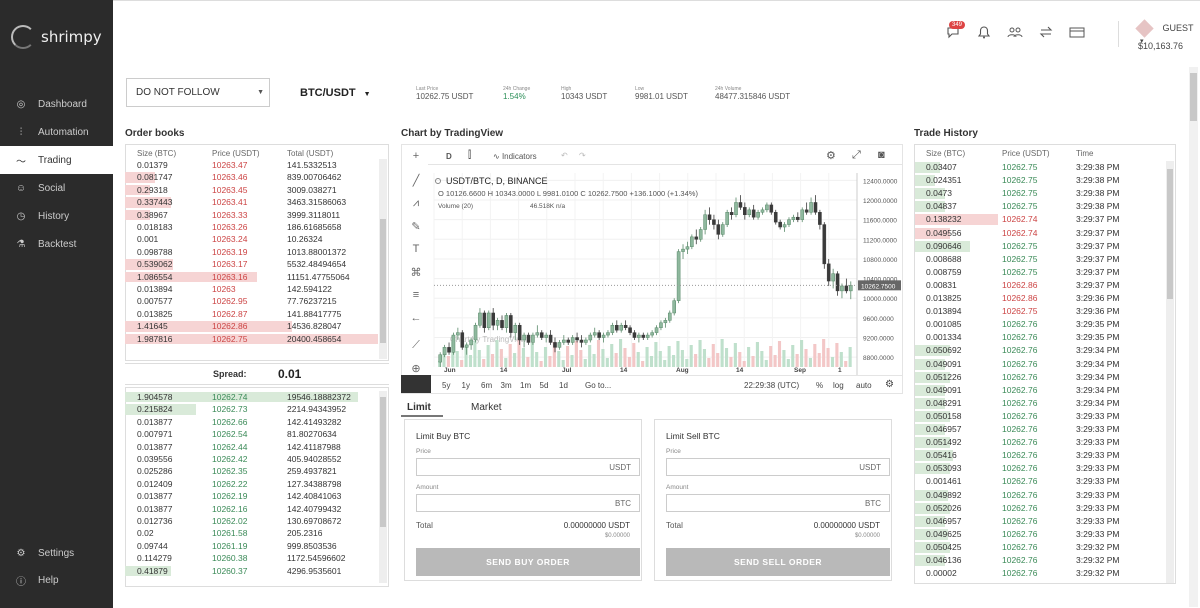 Image resolution: width=1200 pixels, height=608 pixels. I want to click on ask-row: 0.337443 10263.41 3463.31586063, so click(251, 202).